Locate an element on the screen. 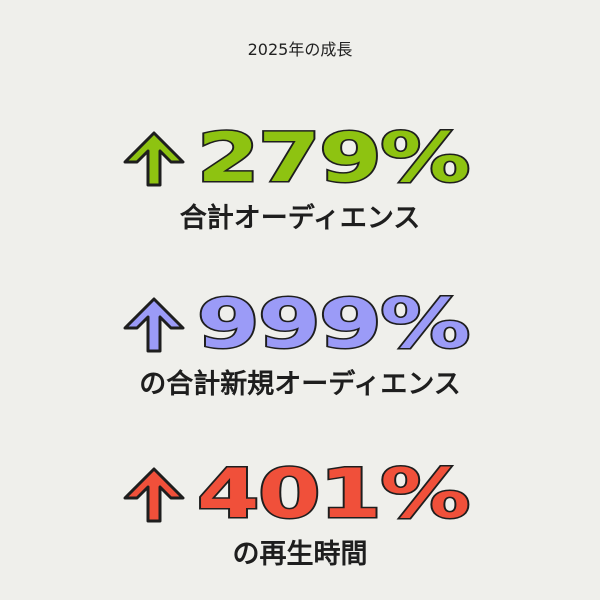  stat-label: の再生時間 is located at coordinates (300, 554).